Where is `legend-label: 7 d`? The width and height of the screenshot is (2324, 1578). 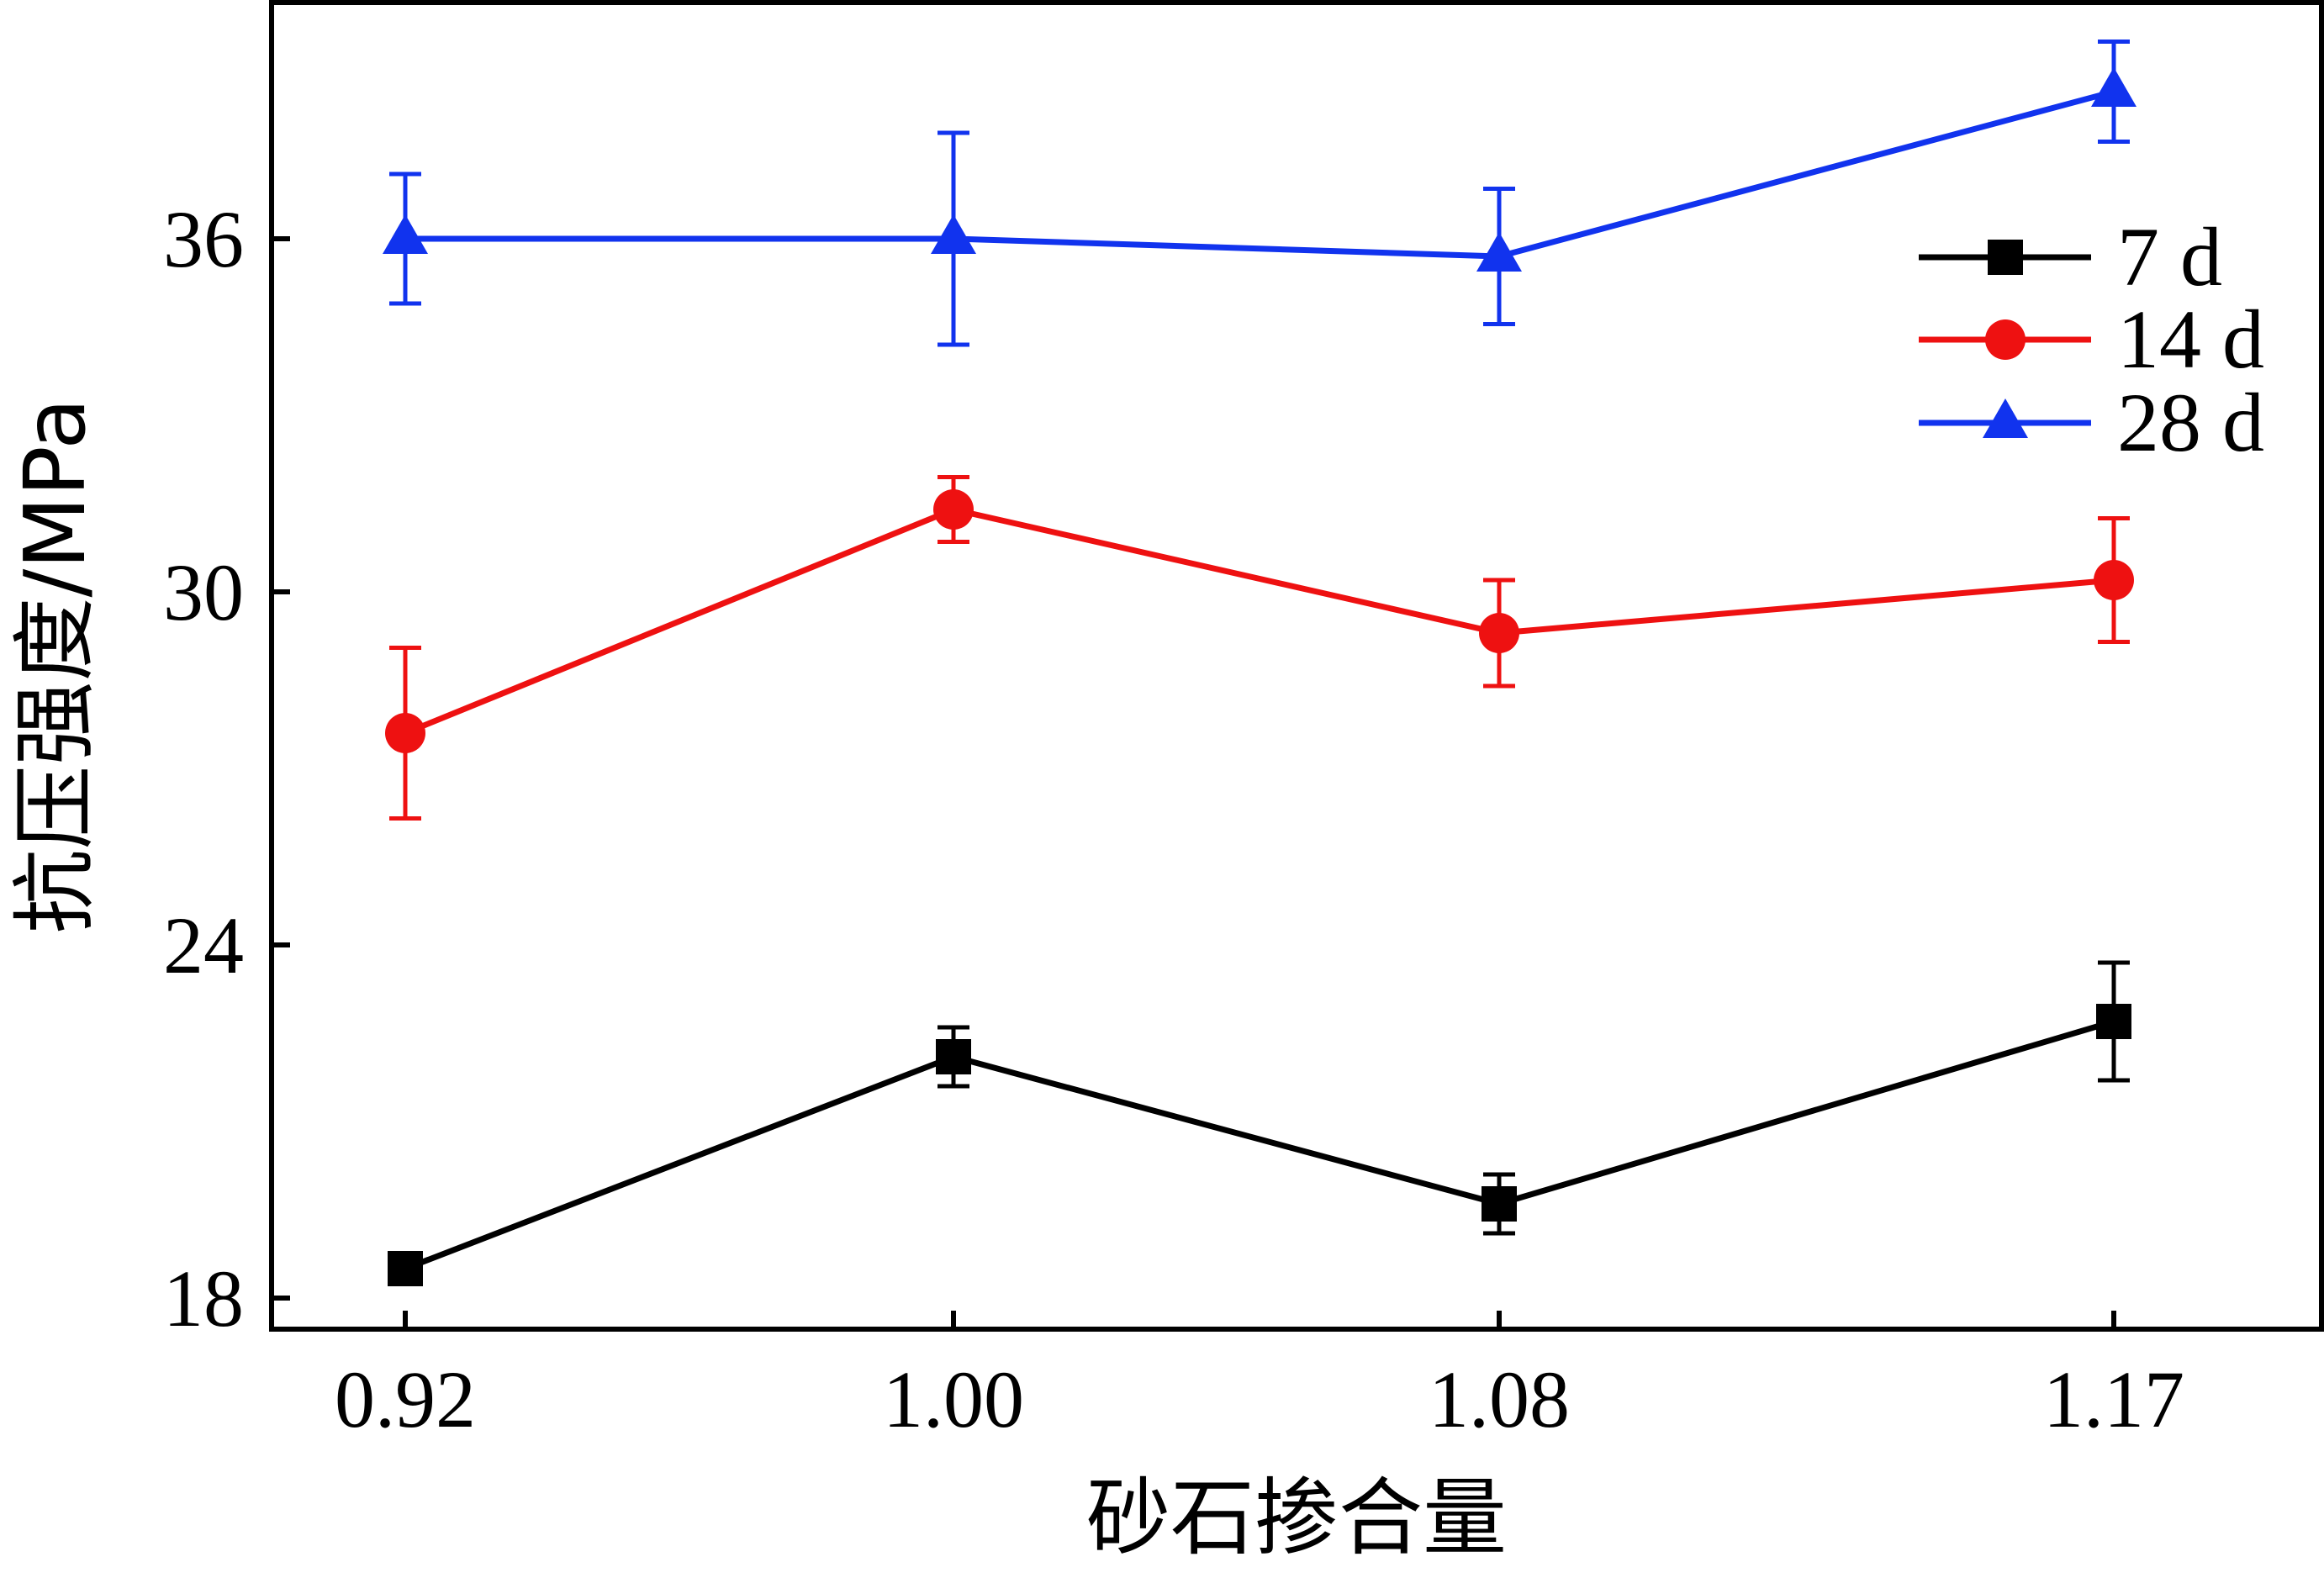 legend-label: 7 d is located at coordinates (2169, 256).